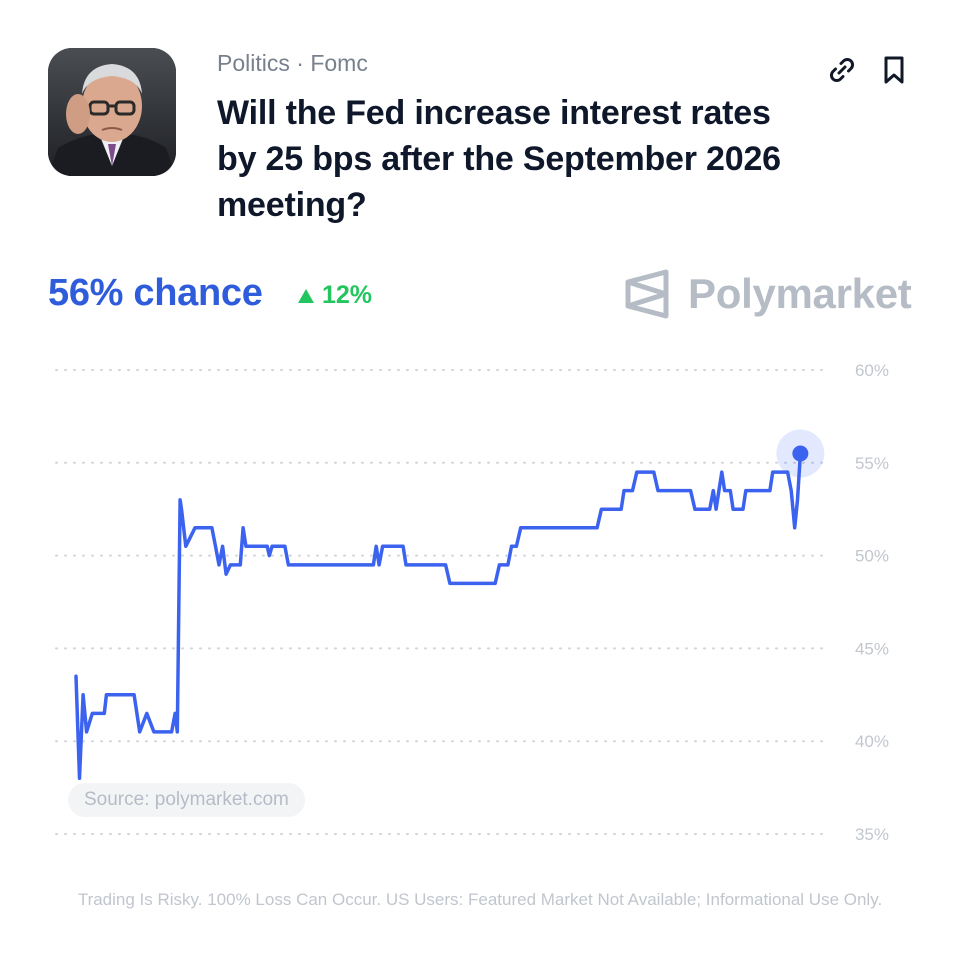  I want to click on breadcrumb: Politics · Fomc, so click(292, 63).